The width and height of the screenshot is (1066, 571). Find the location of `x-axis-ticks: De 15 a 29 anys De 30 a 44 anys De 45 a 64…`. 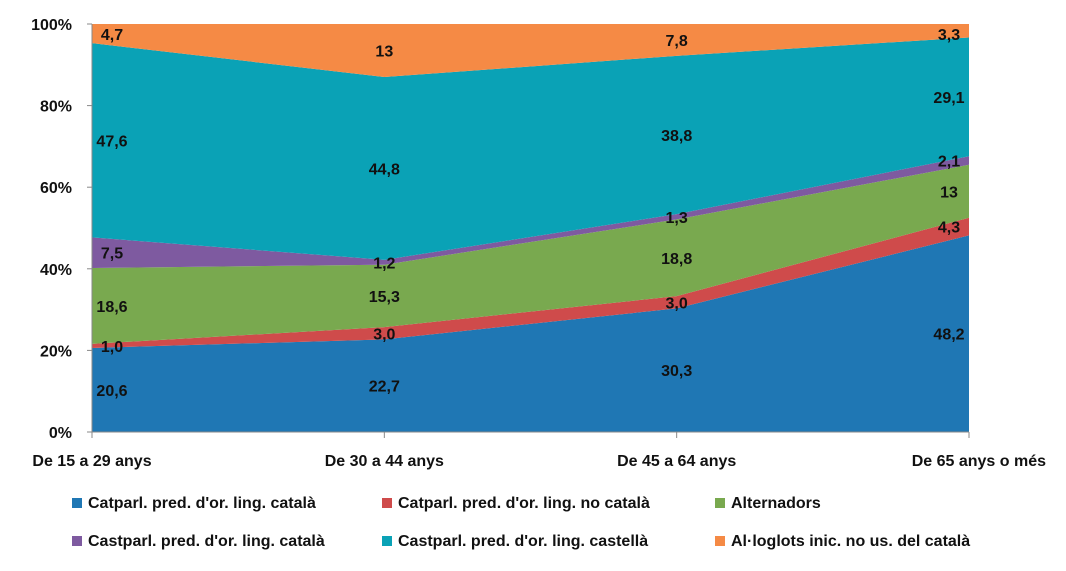

x-axis-ticks: De 15 a 29 anys De 30 a 44 anys De 45 a 64… is located at coordinates (539, 451).